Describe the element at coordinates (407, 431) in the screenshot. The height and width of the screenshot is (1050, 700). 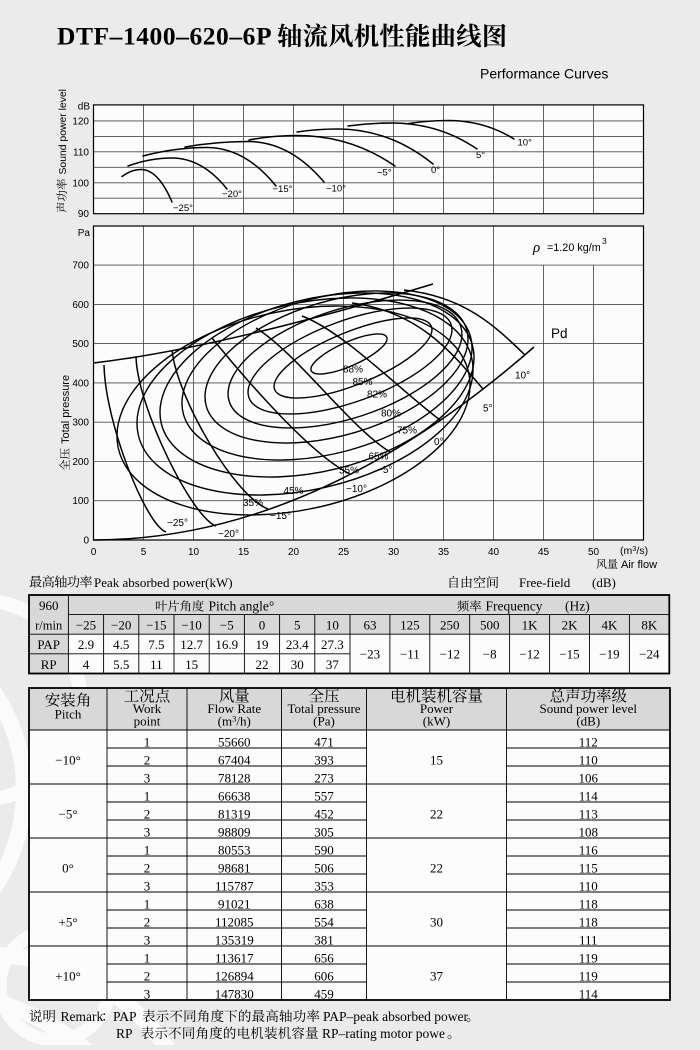
I see `svg-text: 75%` at that location.